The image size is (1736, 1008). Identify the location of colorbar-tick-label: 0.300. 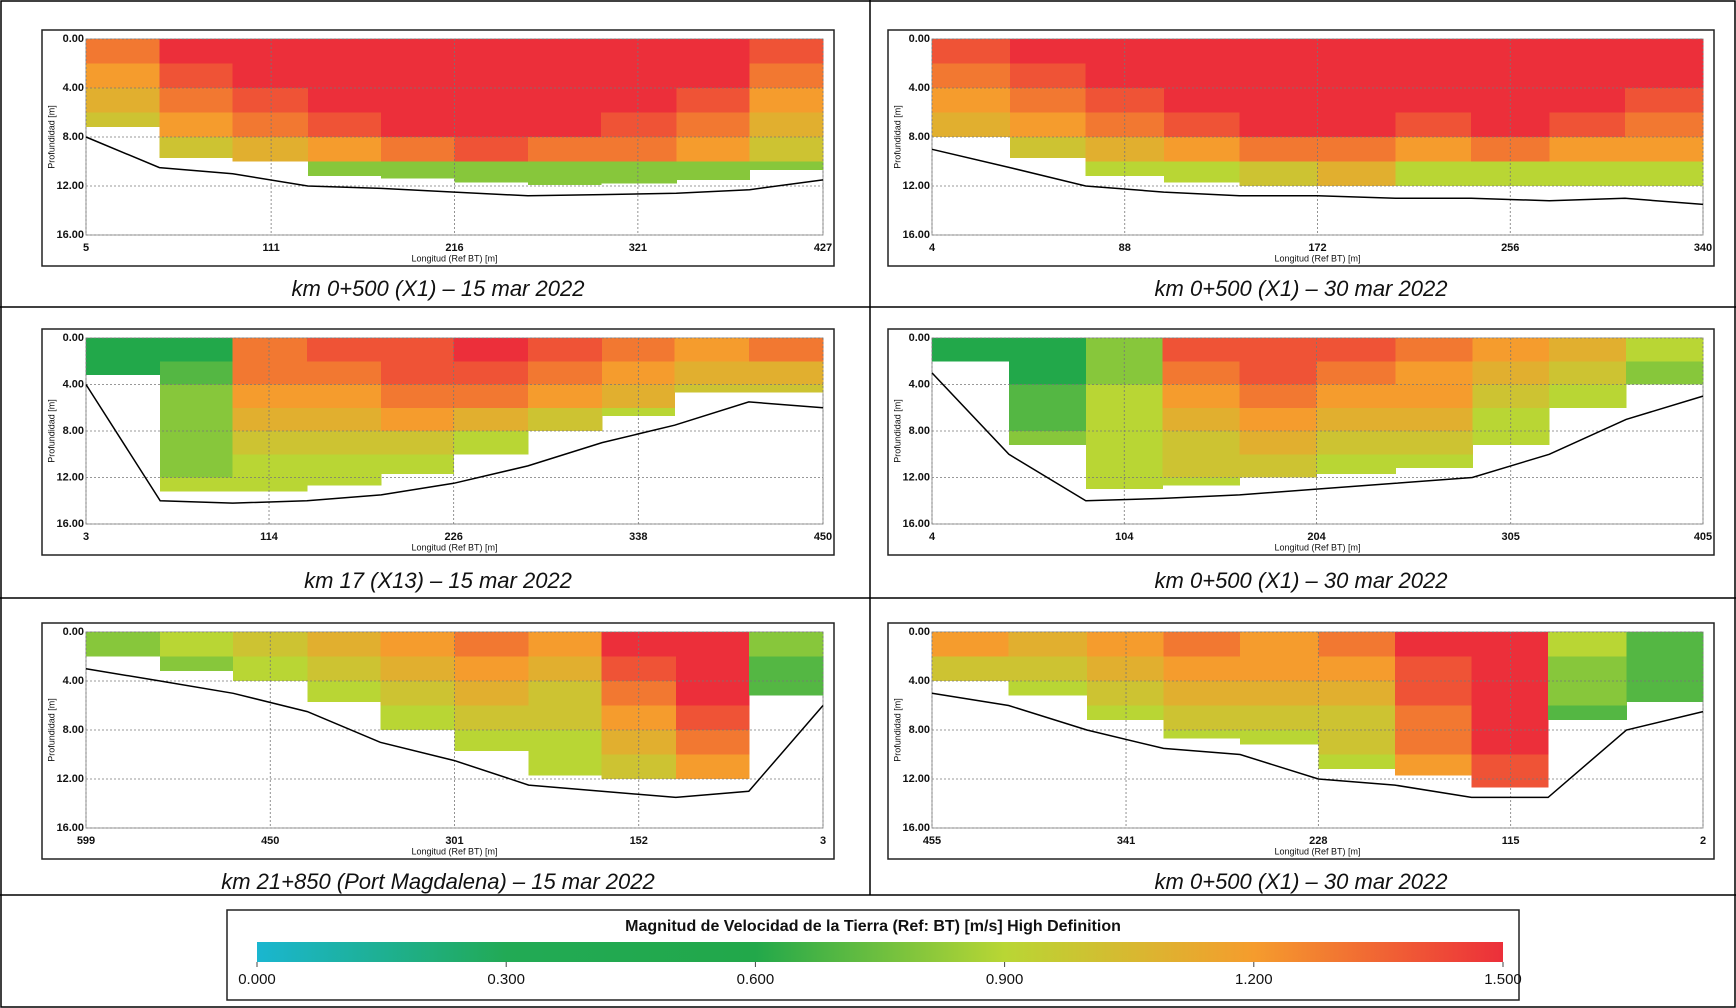
(506, 979).